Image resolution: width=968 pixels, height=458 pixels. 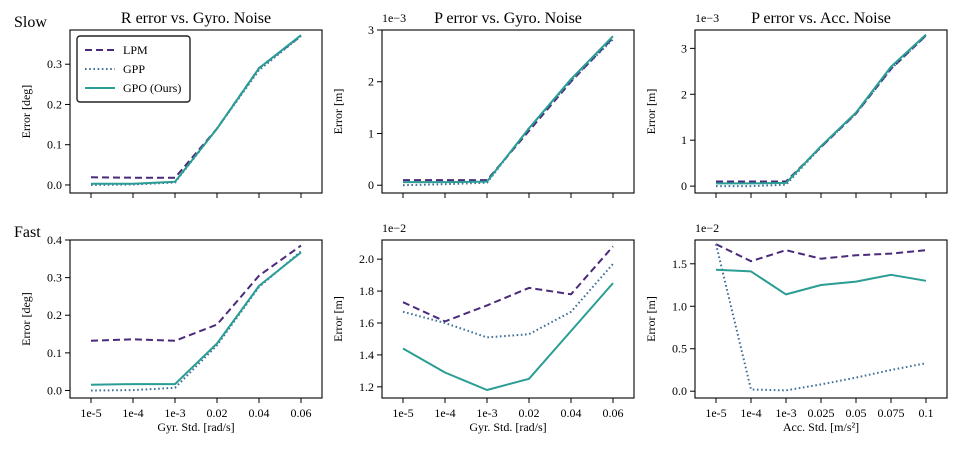 I want to click on chart-title: R error vs. Gyro. Noise, so click(x=196, y=18).